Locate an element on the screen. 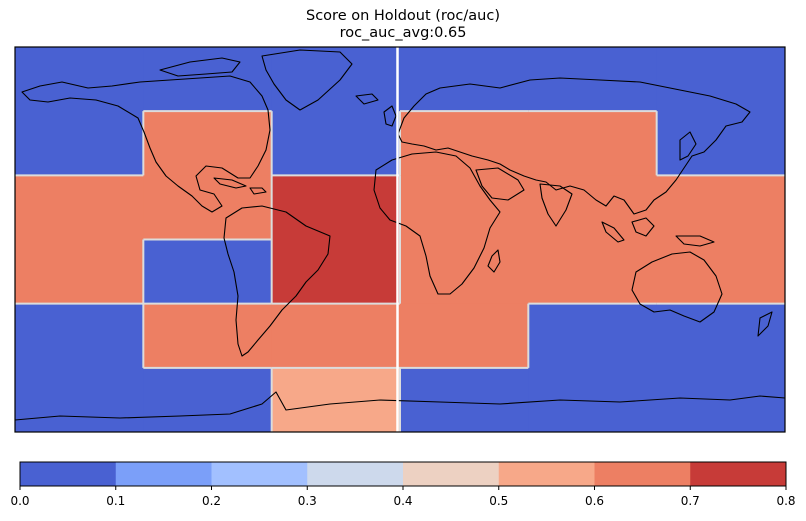 This screenshot has width=806, height=521. coastline-greenland is located at coordinates (307, 80).